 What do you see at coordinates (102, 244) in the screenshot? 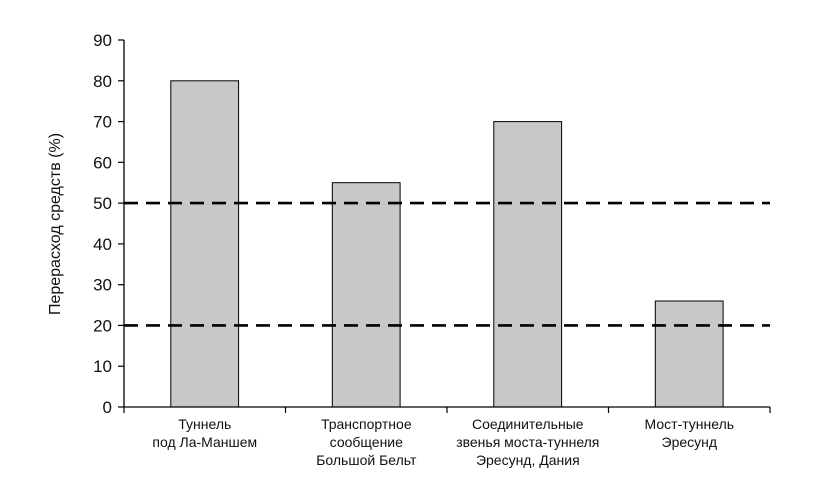
I see `y-tick-label-40: 40` at bounding box center [102, 244].